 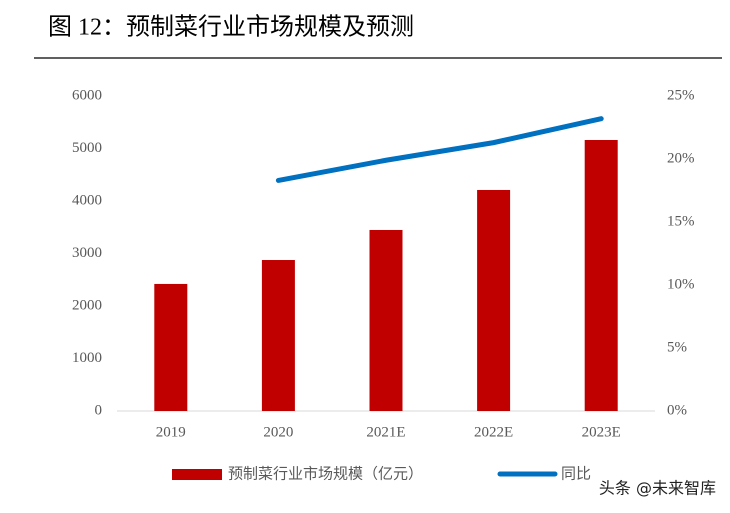 What do you see at coordinates (197, 474) in the screenshot?
I see `legend-swatch` at bounding box center [197, 474].